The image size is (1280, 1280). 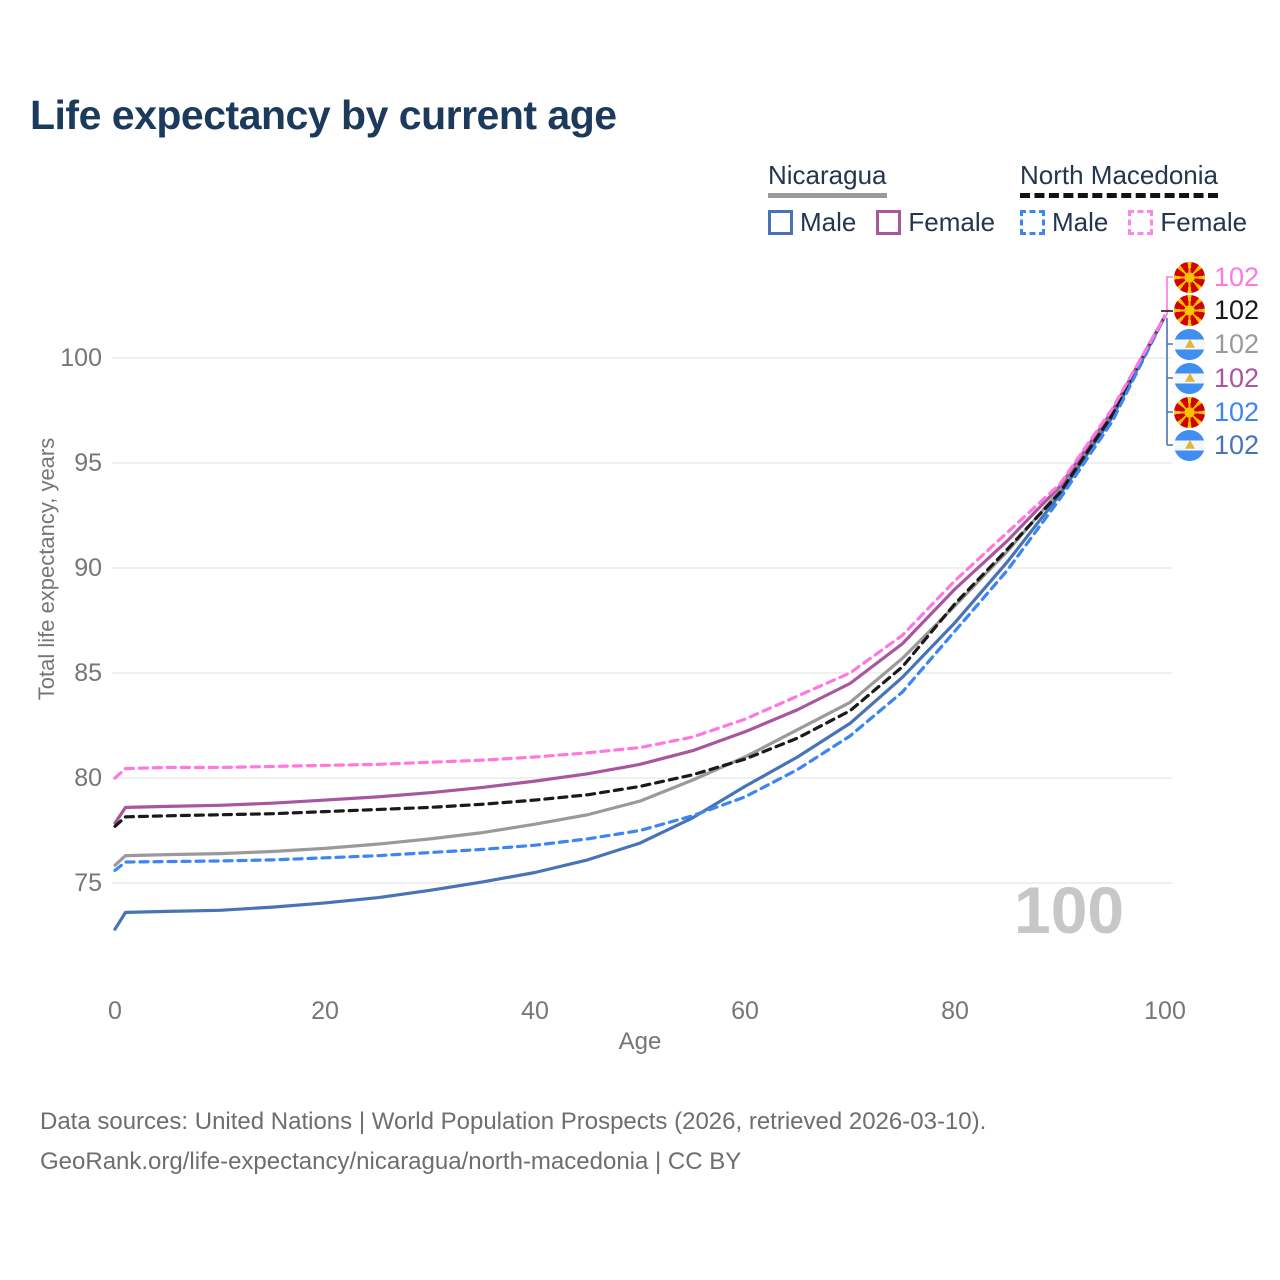 I want to click on y-tick-label: 95, so click(x=88, y=463).